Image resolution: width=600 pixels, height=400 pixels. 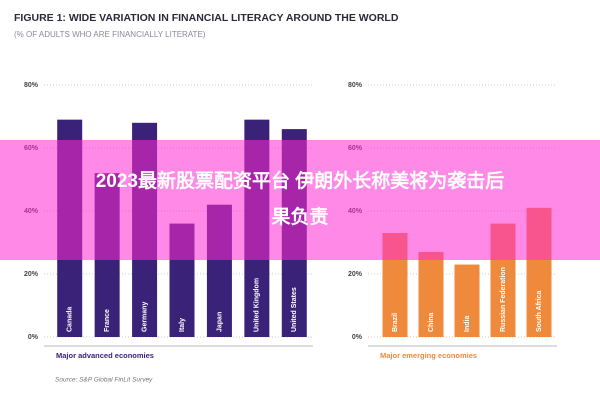 What do you see at coordinates (219, 322) in the screenshot?
I see `x-tick-label: Japan` at bounding box center [219, 322].